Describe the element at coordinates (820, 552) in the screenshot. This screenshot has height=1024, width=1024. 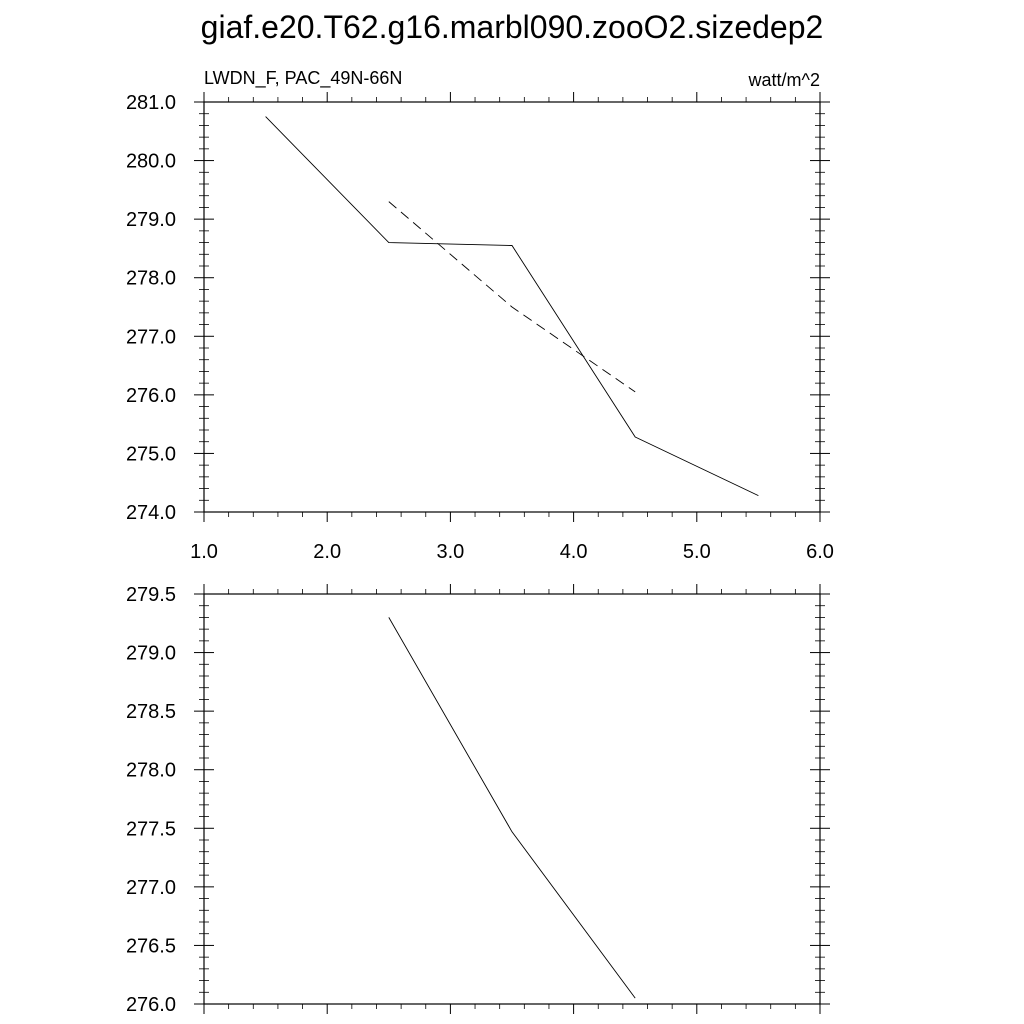
I see `top-x-tick-label: 6.0` at that location.